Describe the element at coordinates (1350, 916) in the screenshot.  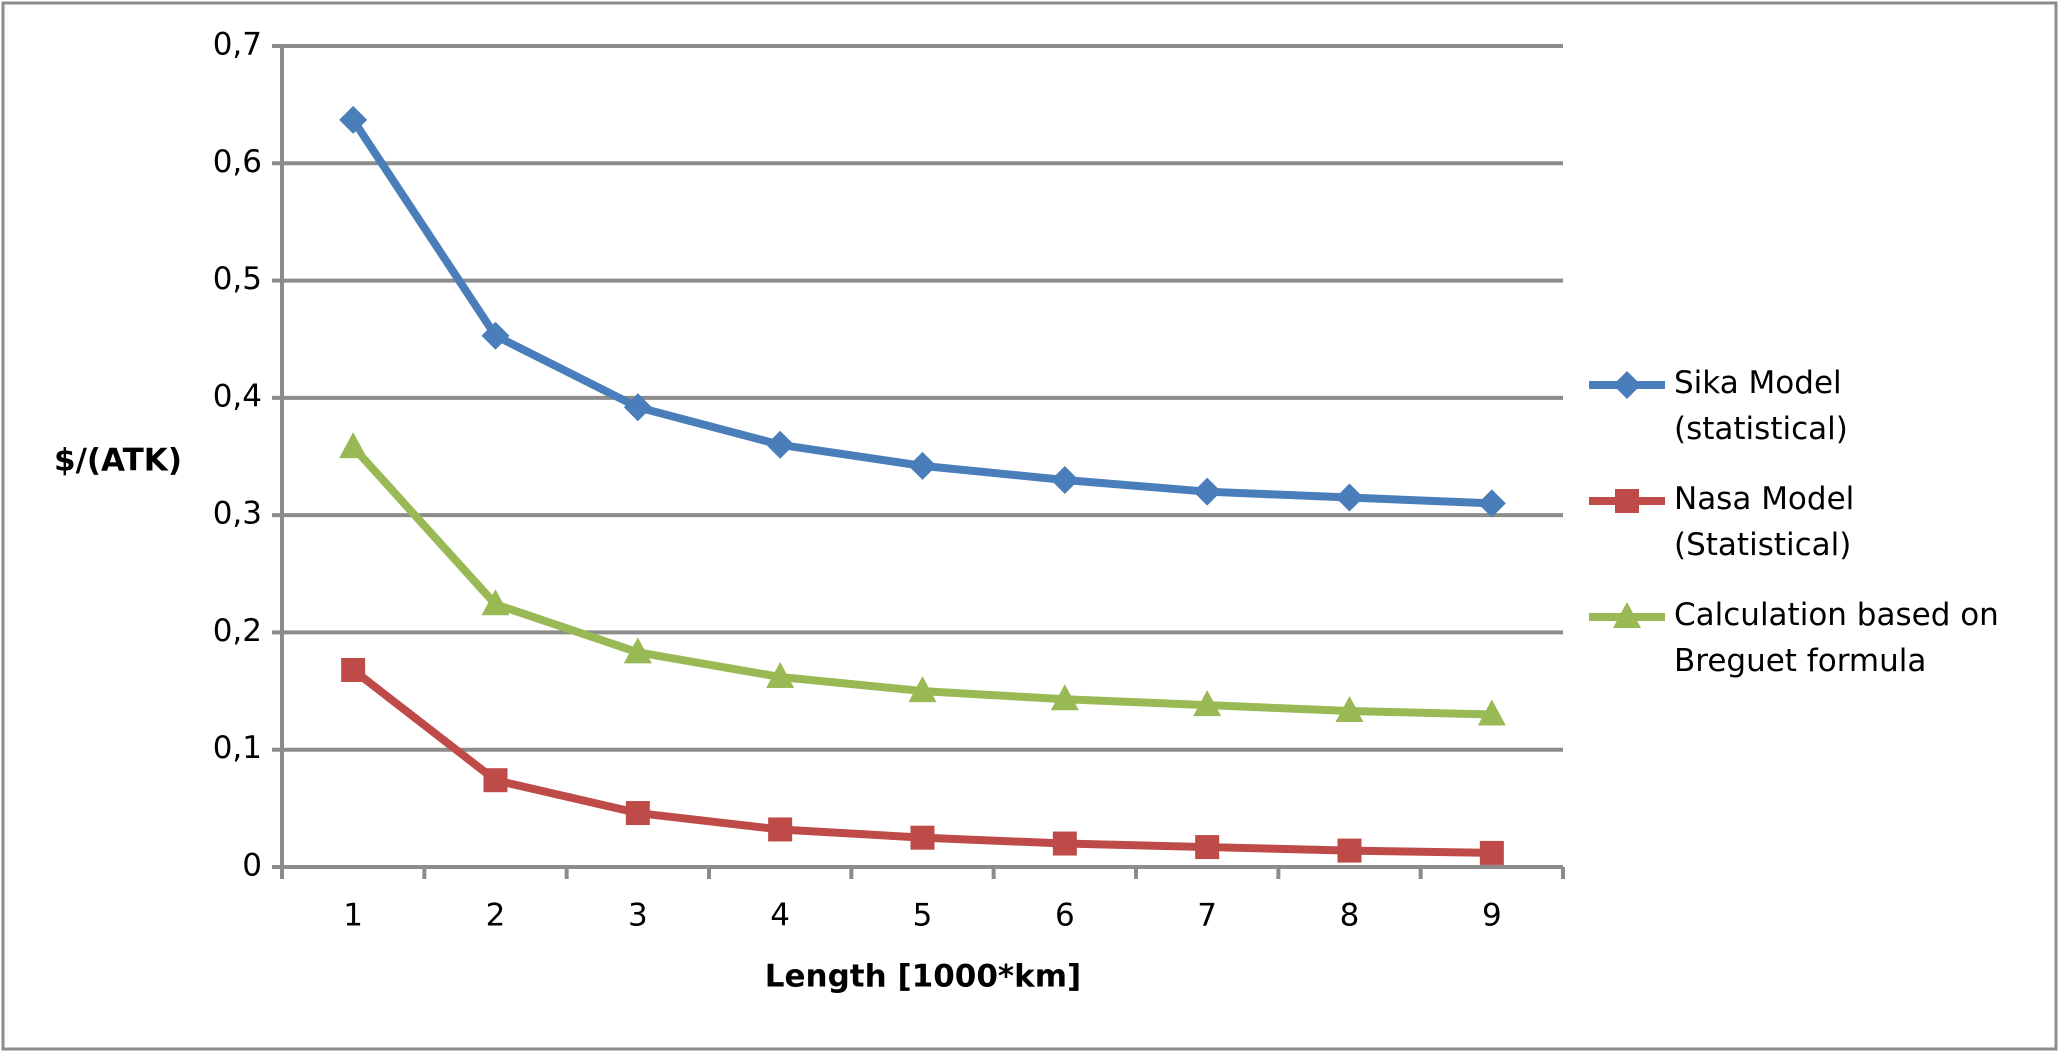
I see `x-tick-label: 8` at that location.